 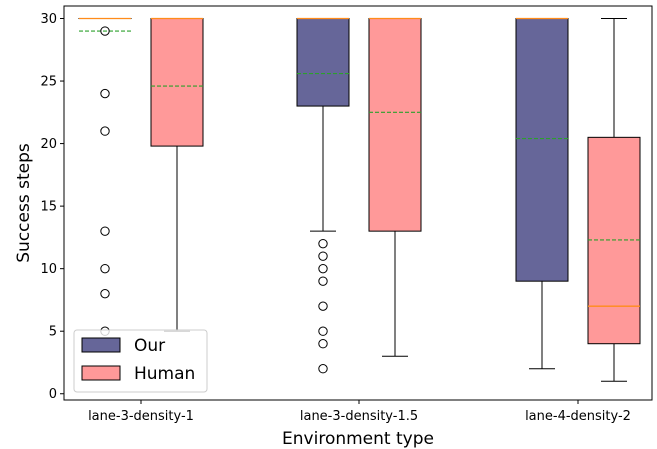 What do you see at coordinates (53, 394) in the screenshot?
I see `y-tick-label: 0` at bounding box center [53, 394].